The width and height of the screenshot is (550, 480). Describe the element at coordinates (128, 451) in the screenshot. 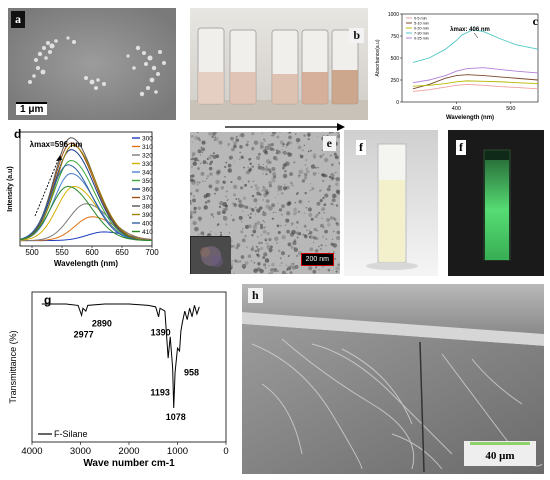

I see `xtick-label-g: 2000` at that location.